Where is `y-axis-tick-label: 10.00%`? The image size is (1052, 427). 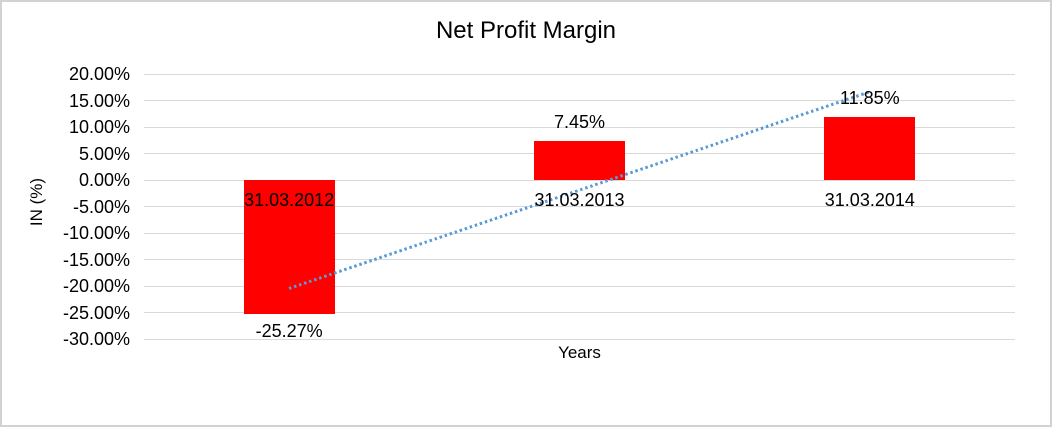
y-axis-tick-label: 10.00% is located at coordinates (99, 127).